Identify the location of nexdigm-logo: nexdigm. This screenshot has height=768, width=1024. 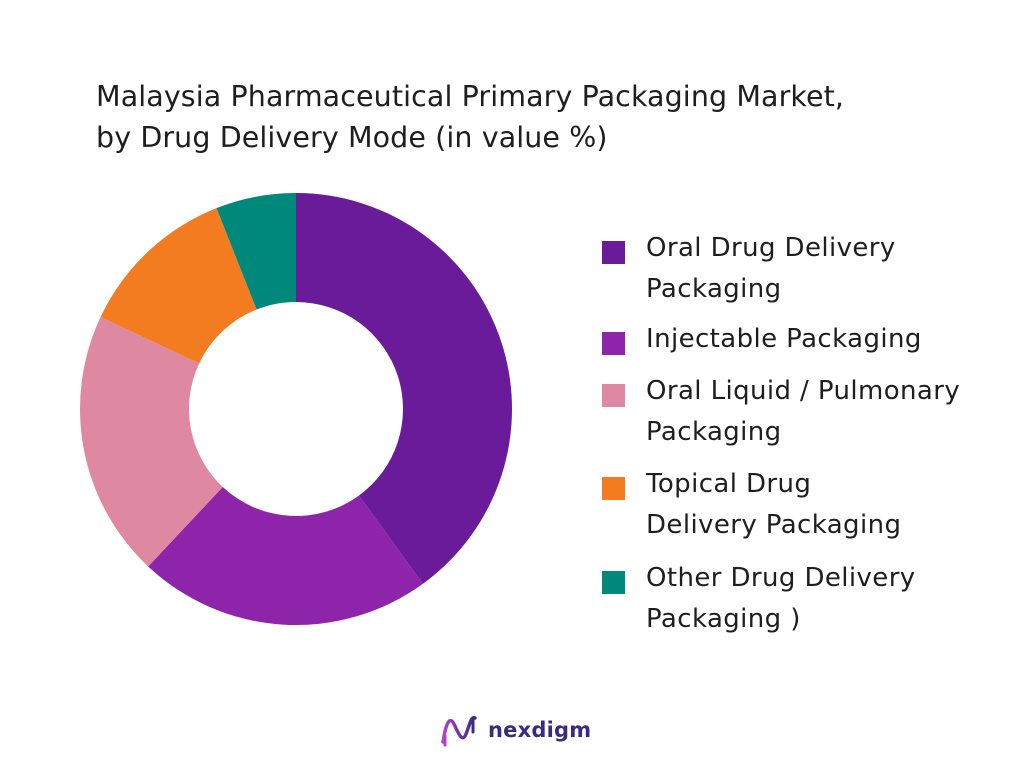
(515, 730).